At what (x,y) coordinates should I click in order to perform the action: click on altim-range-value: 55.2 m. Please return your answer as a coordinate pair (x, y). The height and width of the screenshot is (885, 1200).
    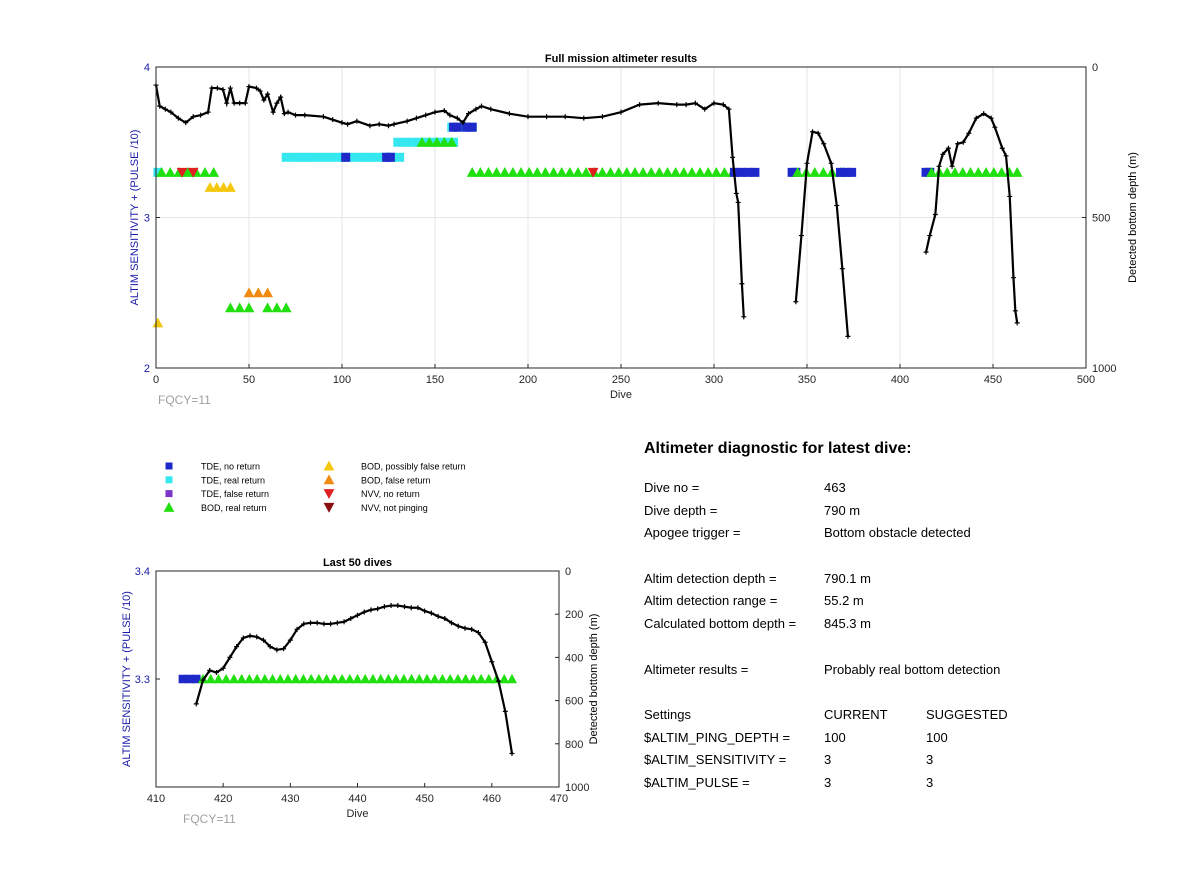
    Looking at the image, I should click on (844, 601).